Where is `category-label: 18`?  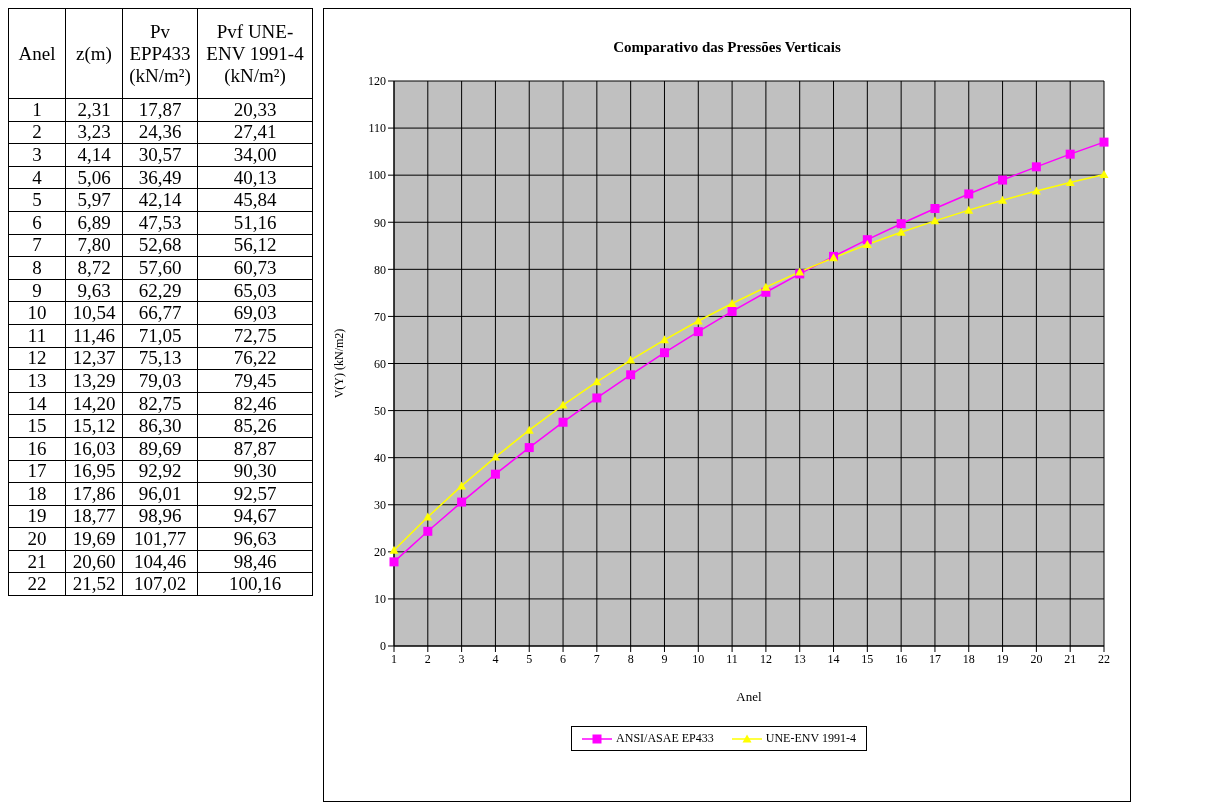
category-label: 18 is located at coordinates (37, 493).